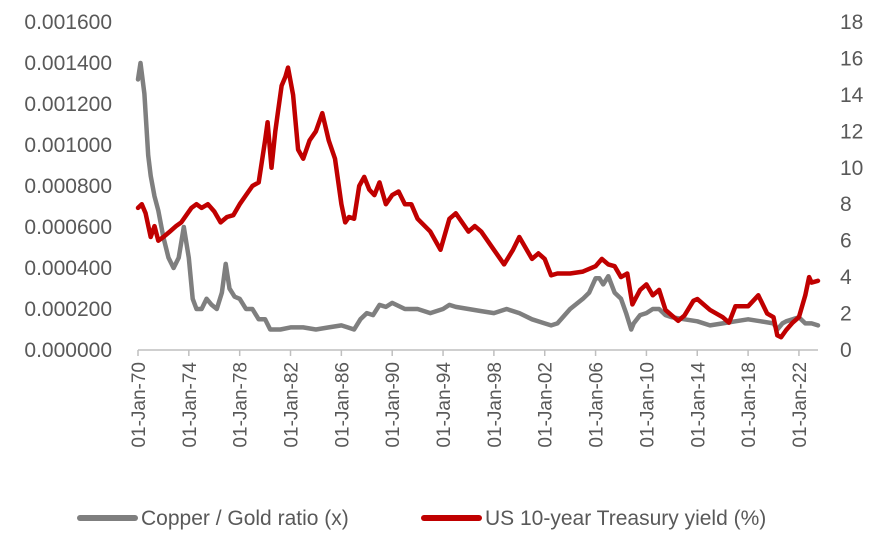  I want to click on right-axis-tick-label: 14, so click(852, 95).